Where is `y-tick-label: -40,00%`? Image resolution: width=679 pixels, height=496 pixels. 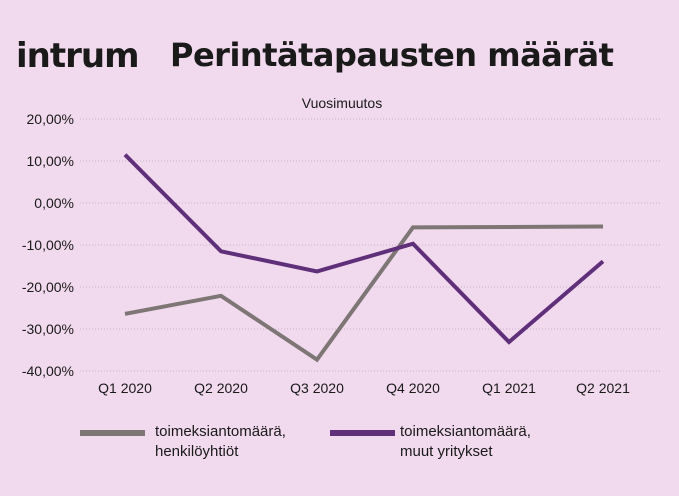
y-tick-label: -40,00% is located at coordinates (48, 371).